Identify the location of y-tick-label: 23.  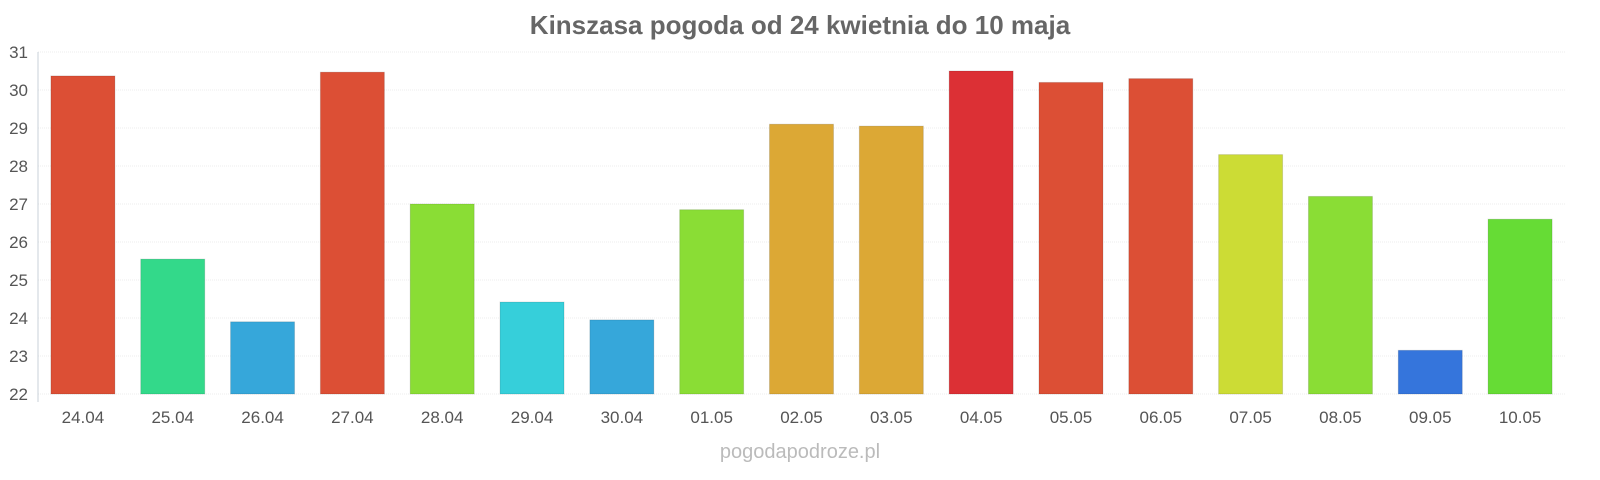
(18, 356).